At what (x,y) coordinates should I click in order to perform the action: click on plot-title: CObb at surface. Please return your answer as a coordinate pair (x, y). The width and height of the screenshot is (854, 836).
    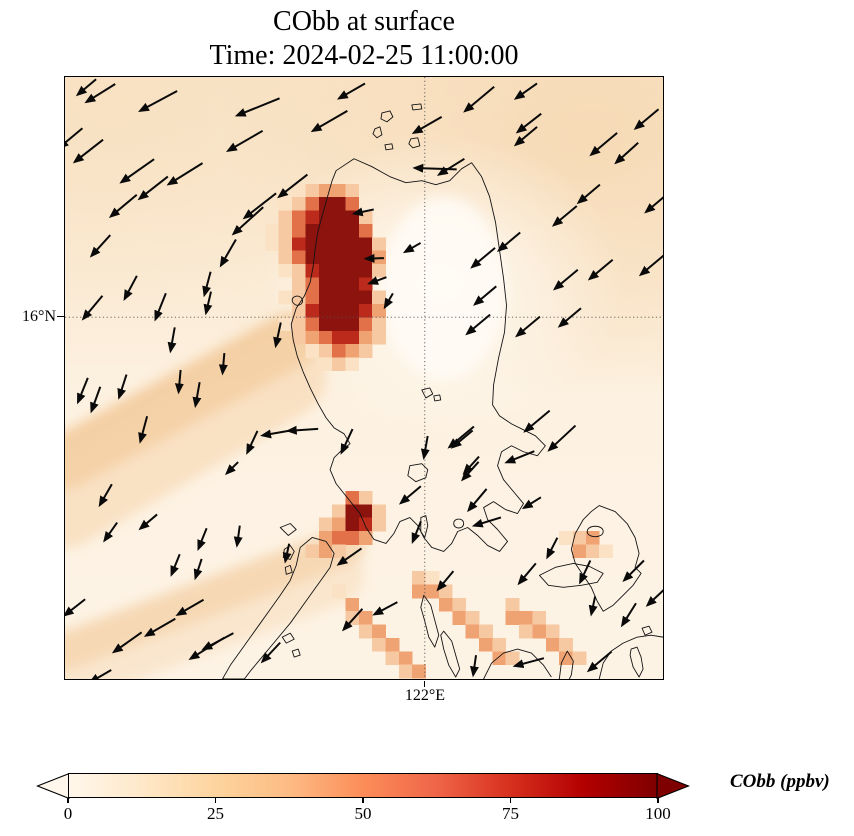
    Looking at the image, I should click on (364, 21).